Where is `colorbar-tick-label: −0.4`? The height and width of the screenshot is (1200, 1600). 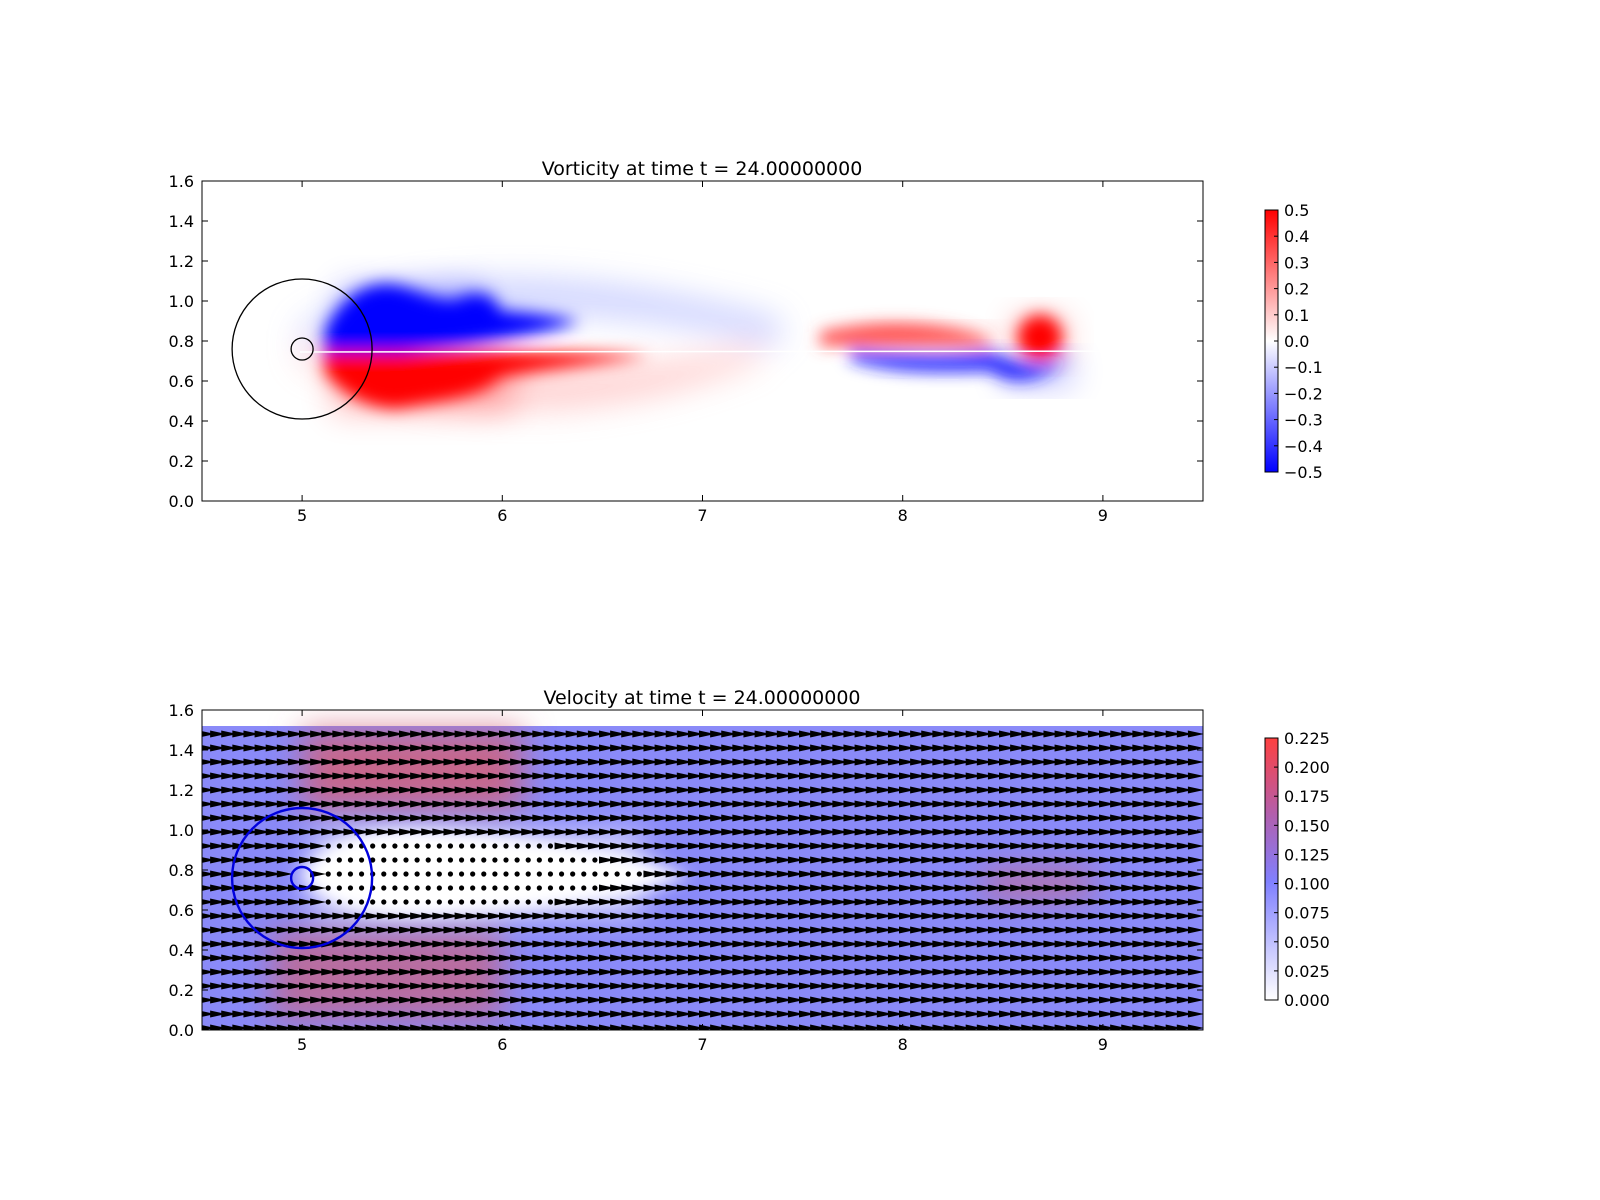
colorbar-tick-label: −0.4 is located at coordinates (1303, 446).